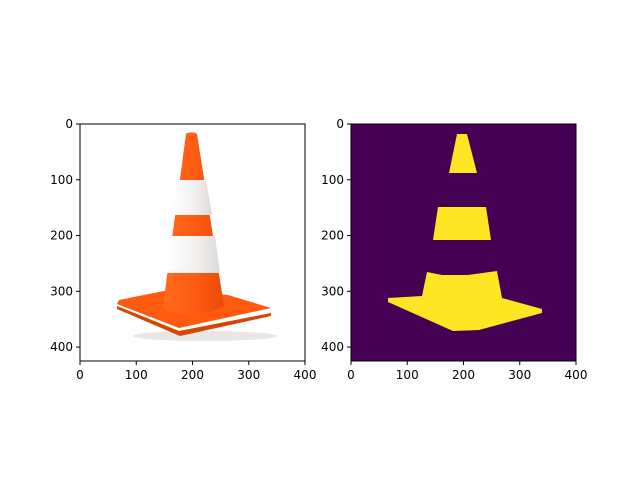 The height and width of the screenshot is (480, 640). I want to click on left-x-tick-label: 300, so click(248, 375).